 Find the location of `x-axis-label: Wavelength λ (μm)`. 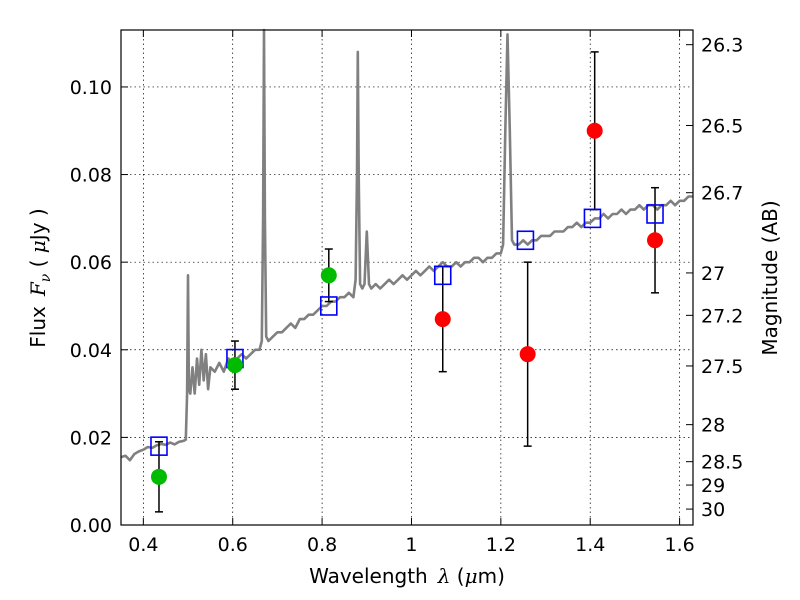

x-axis-label: Wavelength λ (μm) is located at coordinates (407, 576).